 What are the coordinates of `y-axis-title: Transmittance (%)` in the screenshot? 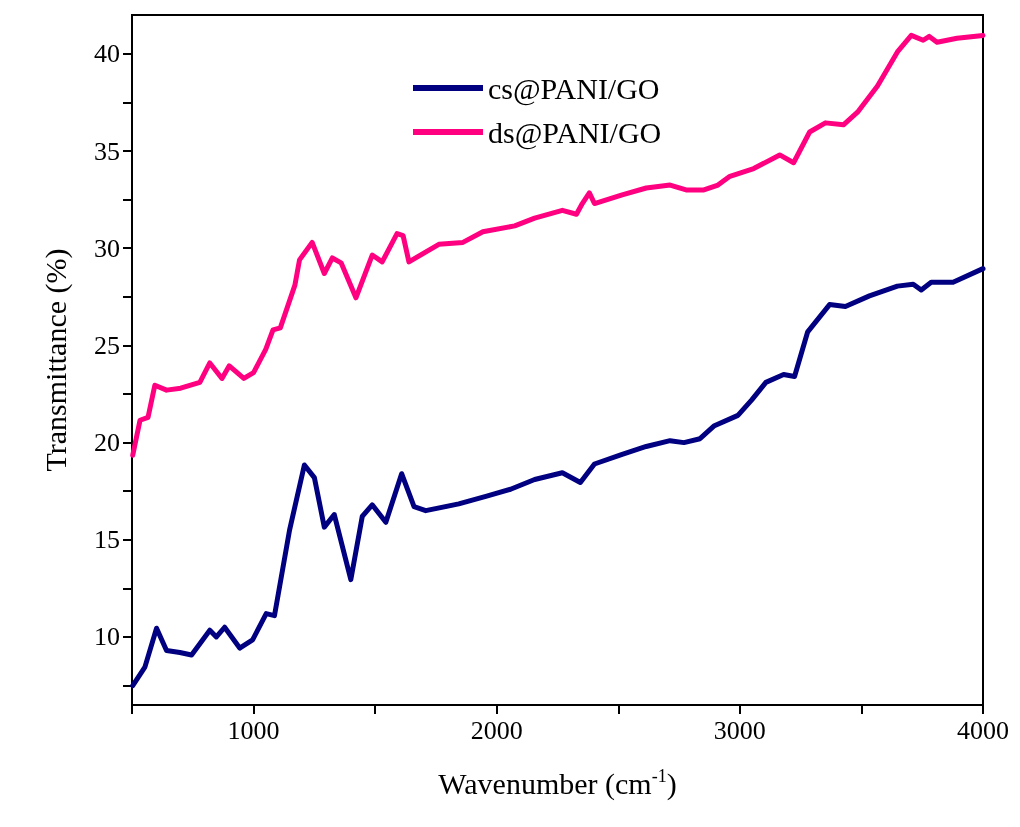 It's located at (55, 360).